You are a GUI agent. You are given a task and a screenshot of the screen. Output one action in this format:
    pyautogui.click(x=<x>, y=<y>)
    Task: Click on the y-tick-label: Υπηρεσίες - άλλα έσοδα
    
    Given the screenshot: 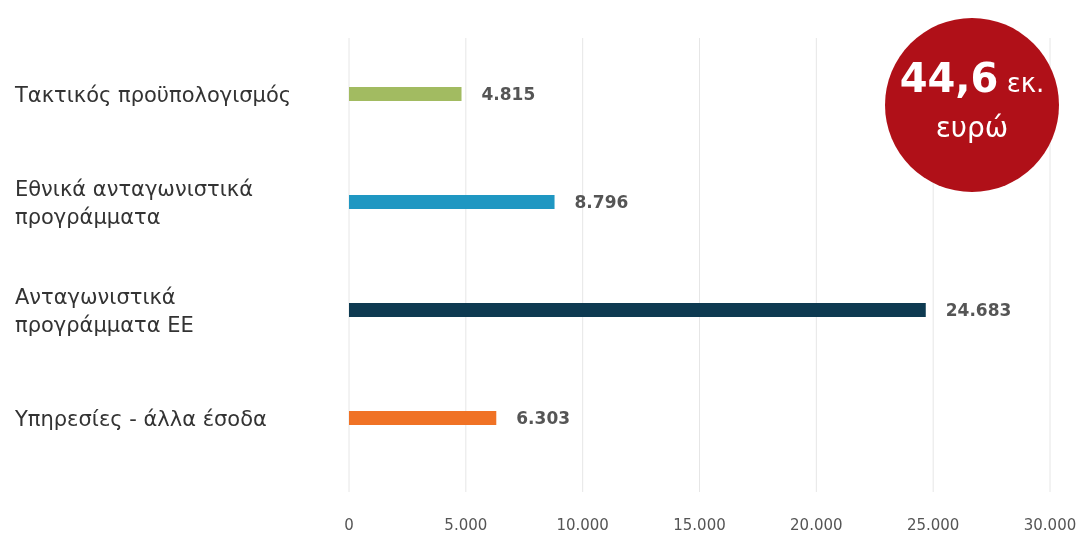 What is the action you would take?
    pyautogui.click(x=140, y=419)
    